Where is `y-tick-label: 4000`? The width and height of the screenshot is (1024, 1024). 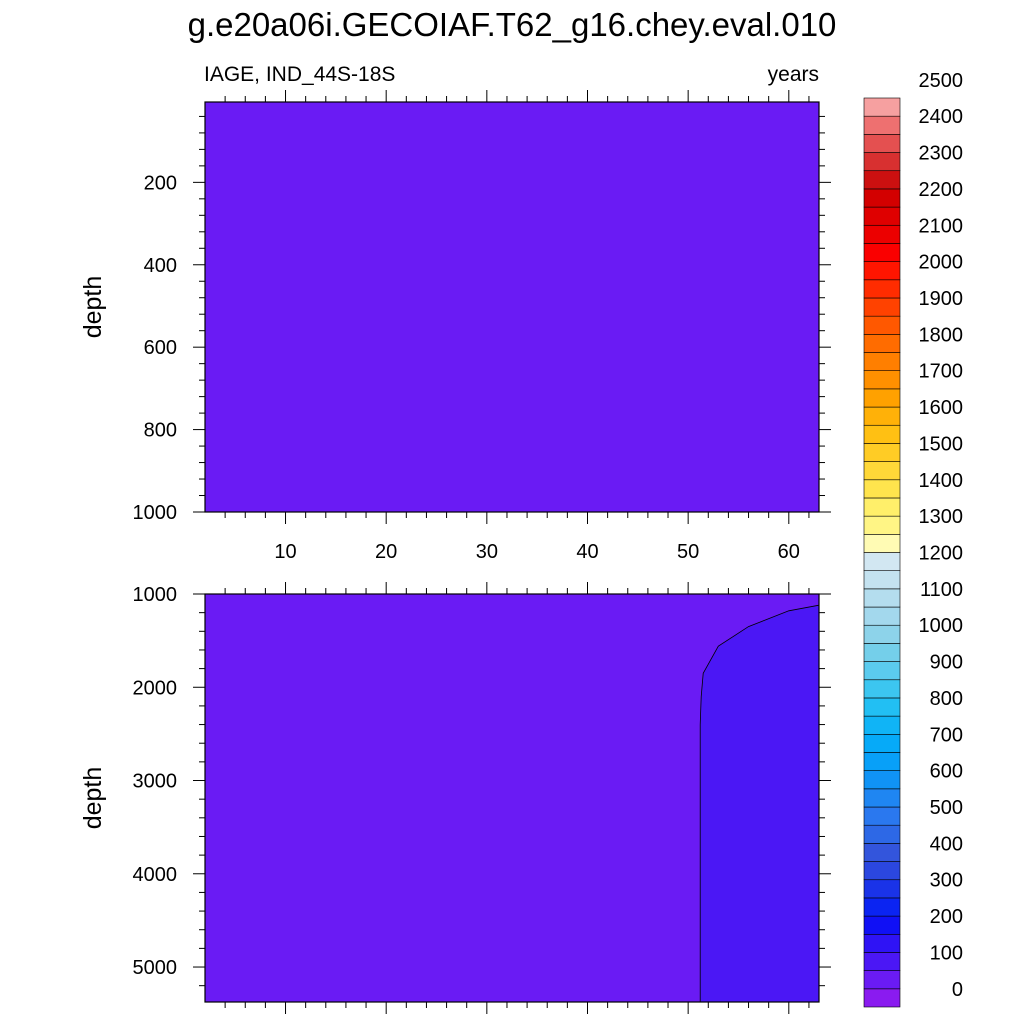 y-tick-label: 4000 is located at coordinates (155, 875).